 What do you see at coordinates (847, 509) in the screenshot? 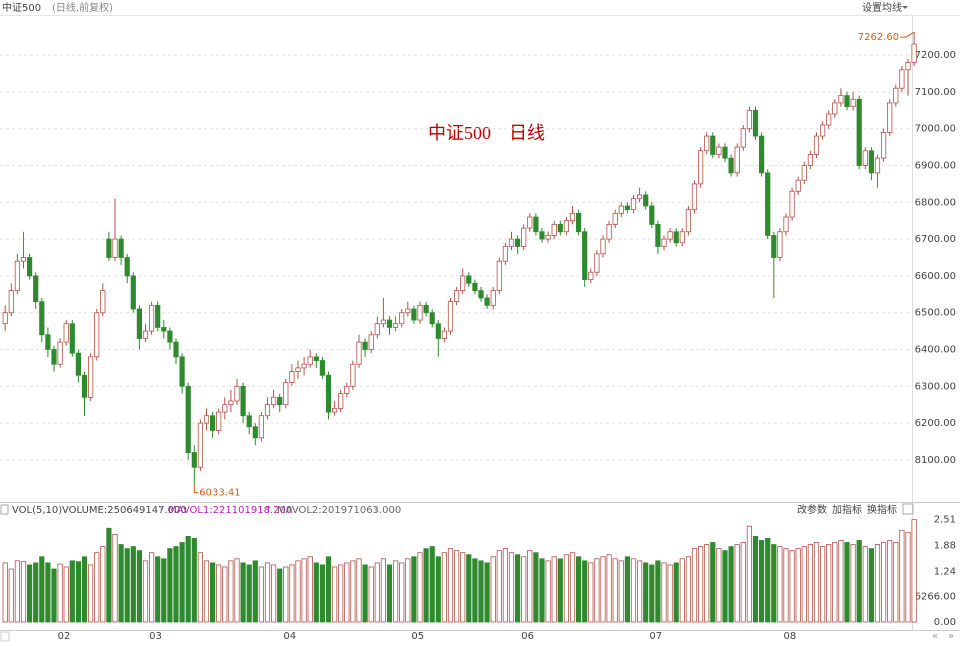
I see `tool-button: 加指标` at bounding box center [847, 509].